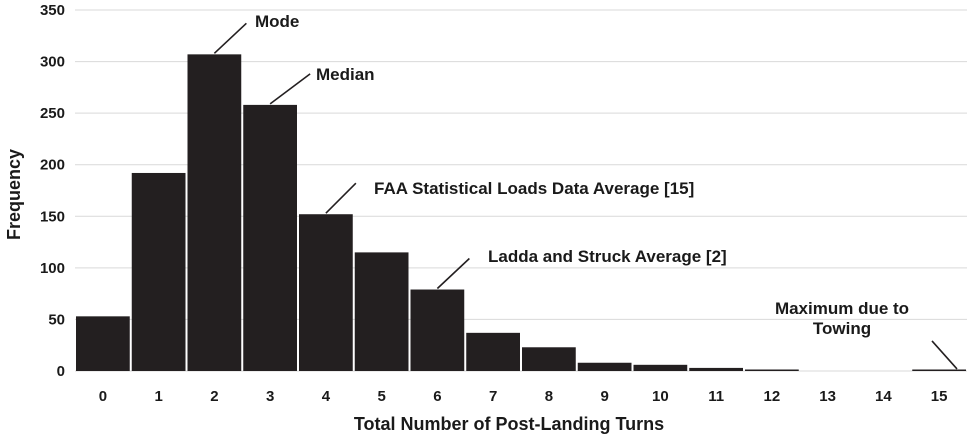 This screenshot has width=967, height=439. I want to click on x-tick-label: 4, so click(326, 396).